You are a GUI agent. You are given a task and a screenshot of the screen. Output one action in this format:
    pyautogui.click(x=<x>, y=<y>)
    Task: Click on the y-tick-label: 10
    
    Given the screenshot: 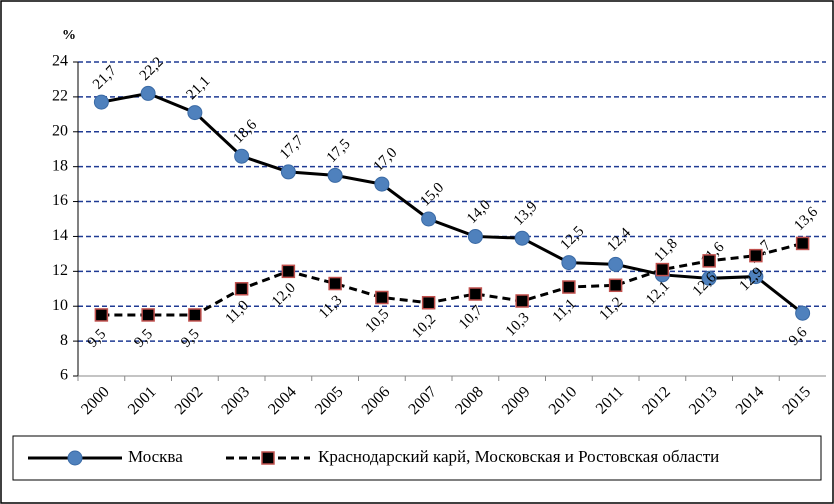 What is the action you would take?
    pyautogui.click(x=60, y=305)
    